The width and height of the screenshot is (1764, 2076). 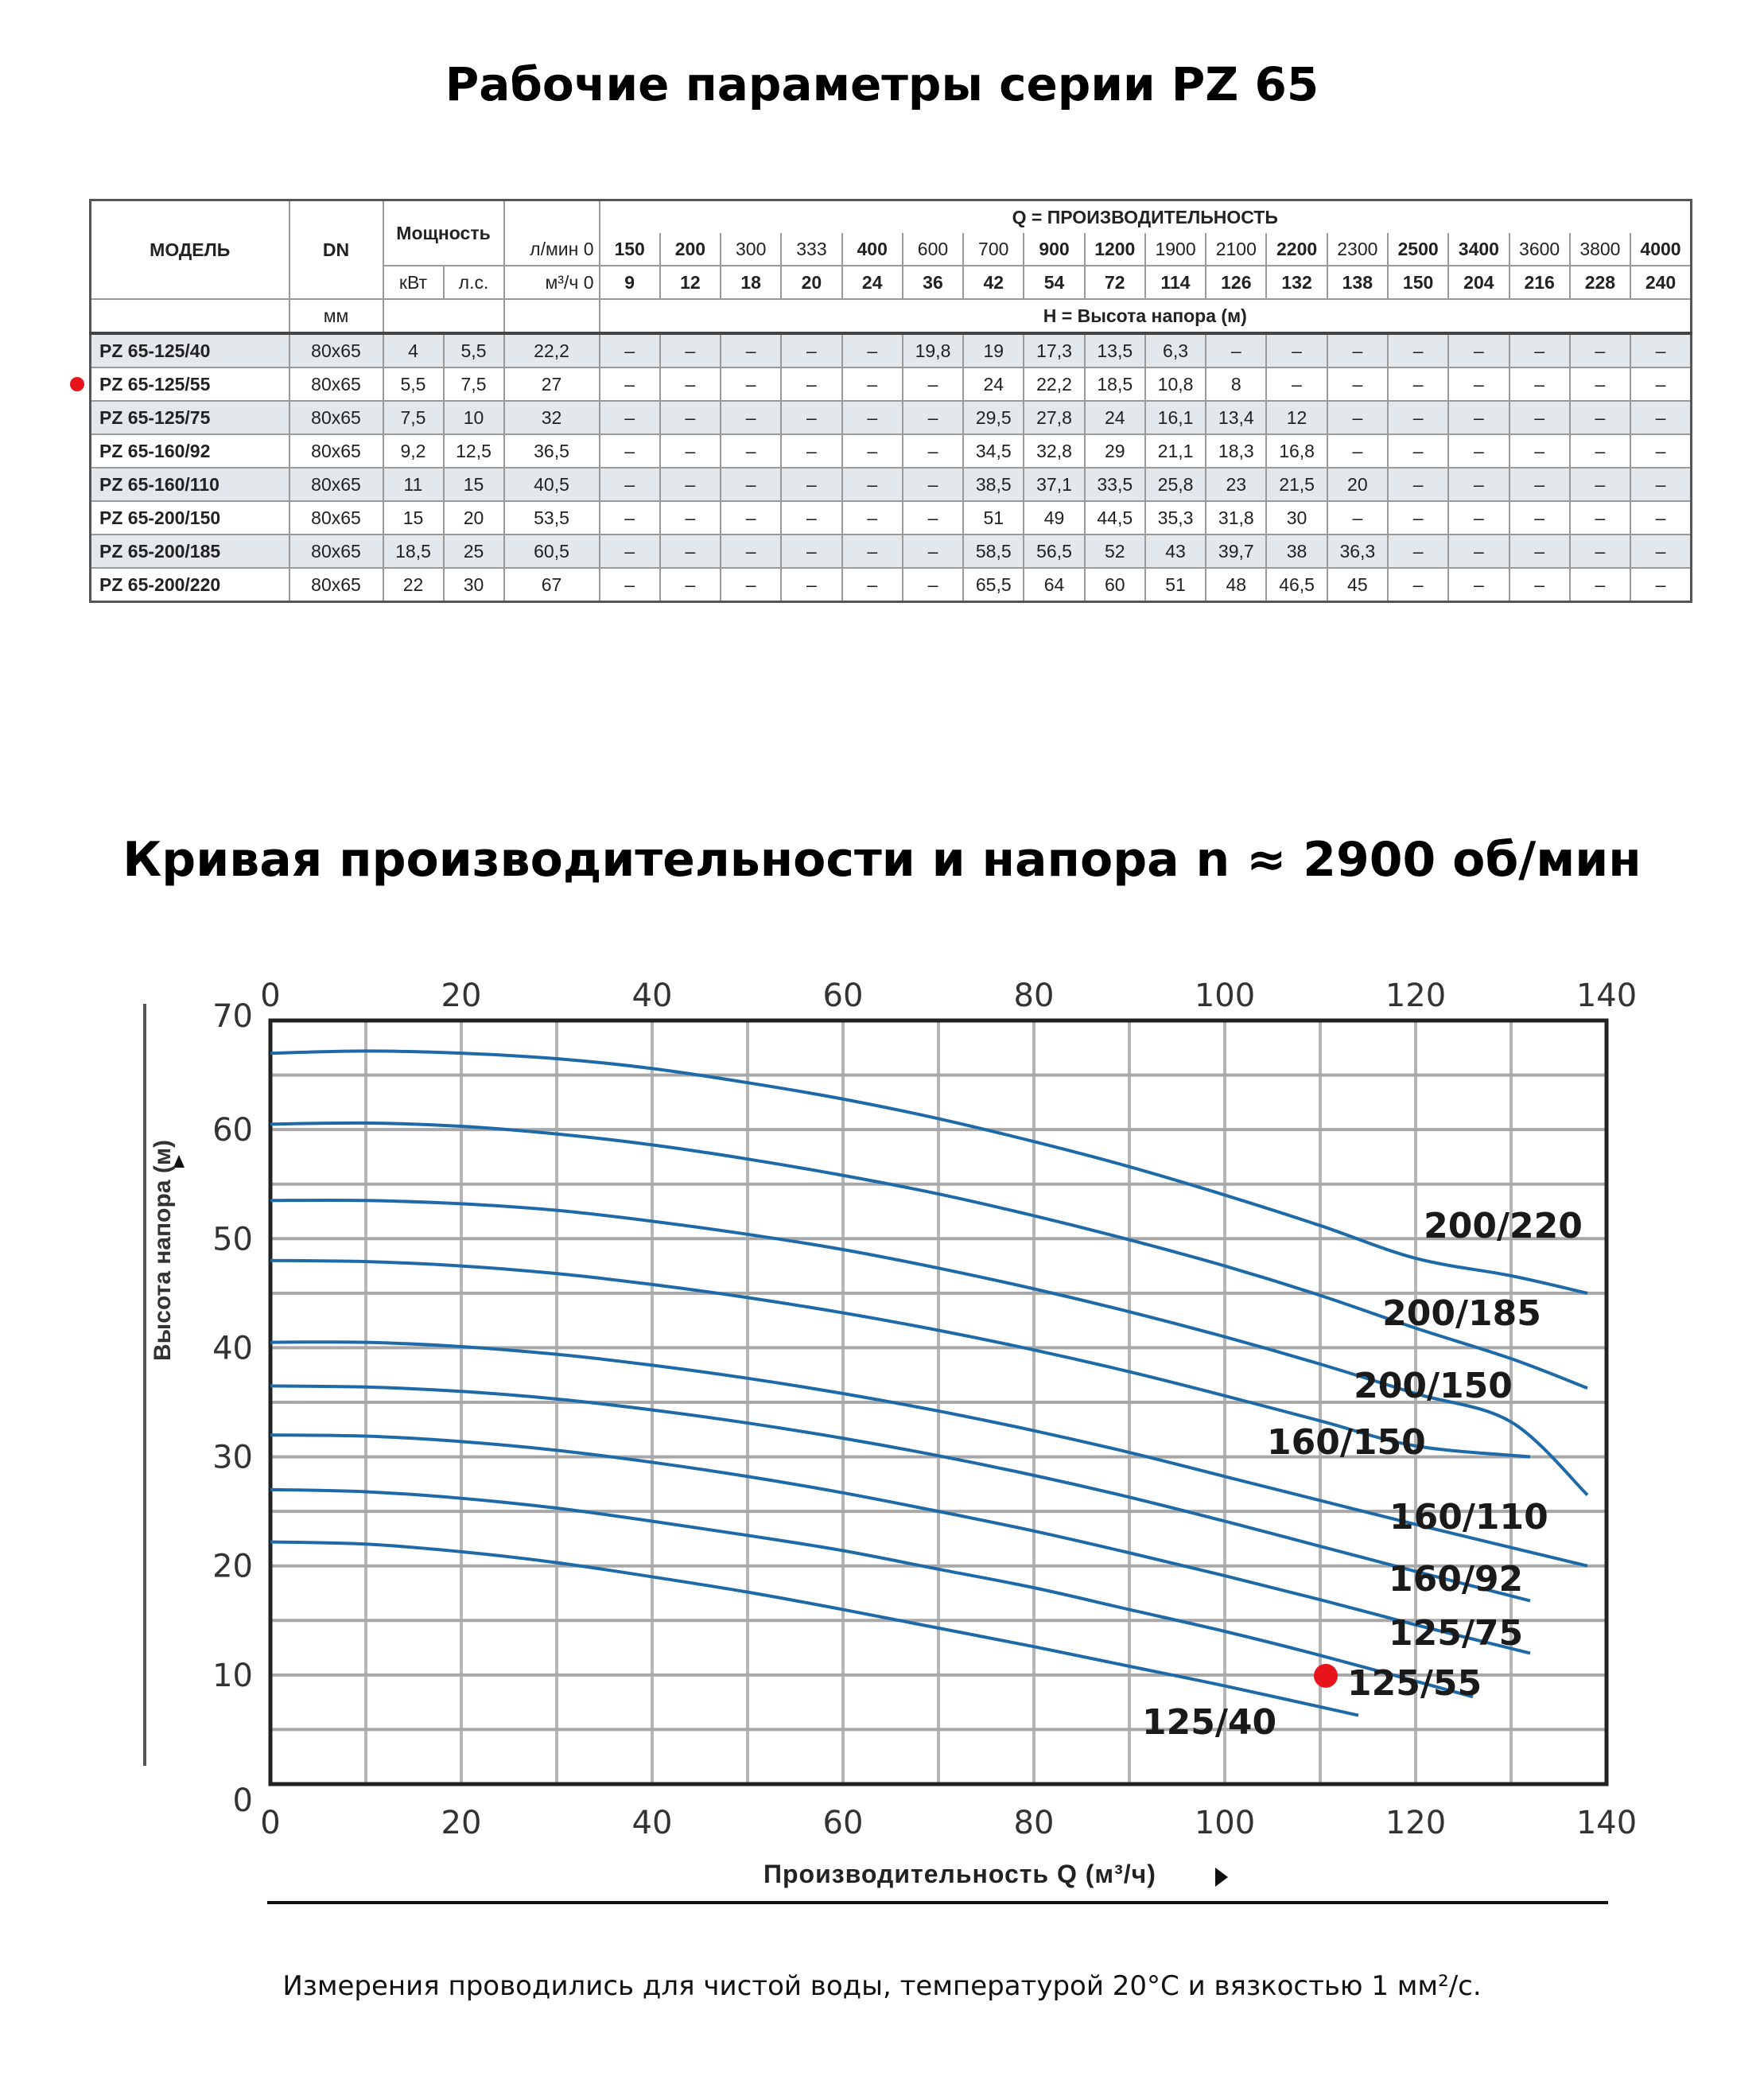 What do you see at coordinates (1209, 1722) in the screenshot?
I see `curve-label: 125/40` at bounding box center [1209, 1722].